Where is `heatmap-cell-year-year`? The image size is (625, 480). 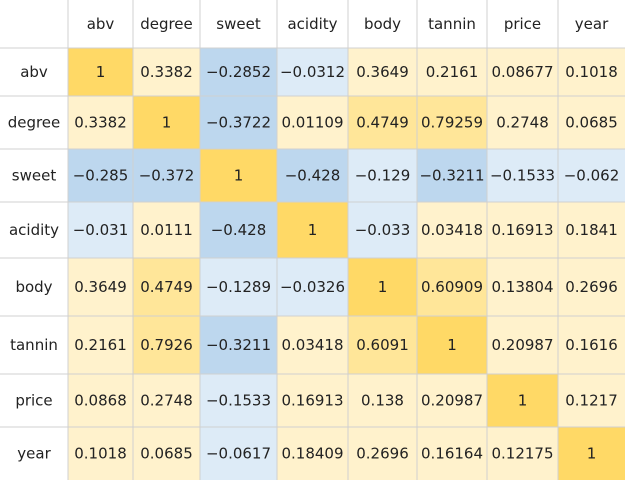
heatmap-cell-year-year is located at coordinates (591, 453).